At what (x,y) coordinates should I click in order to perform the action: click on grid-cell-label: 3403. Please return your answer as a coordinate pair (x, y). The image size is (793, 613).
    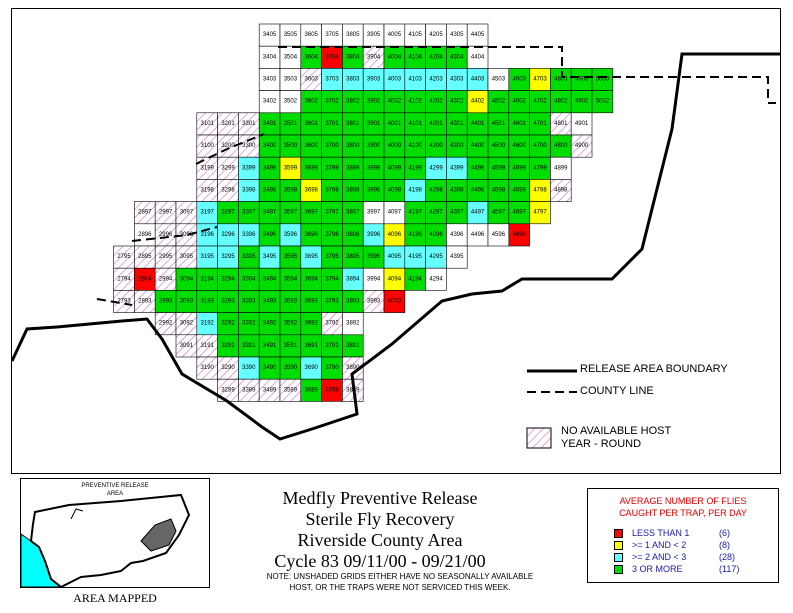
    Looking at the image, I should click on (270, 80).